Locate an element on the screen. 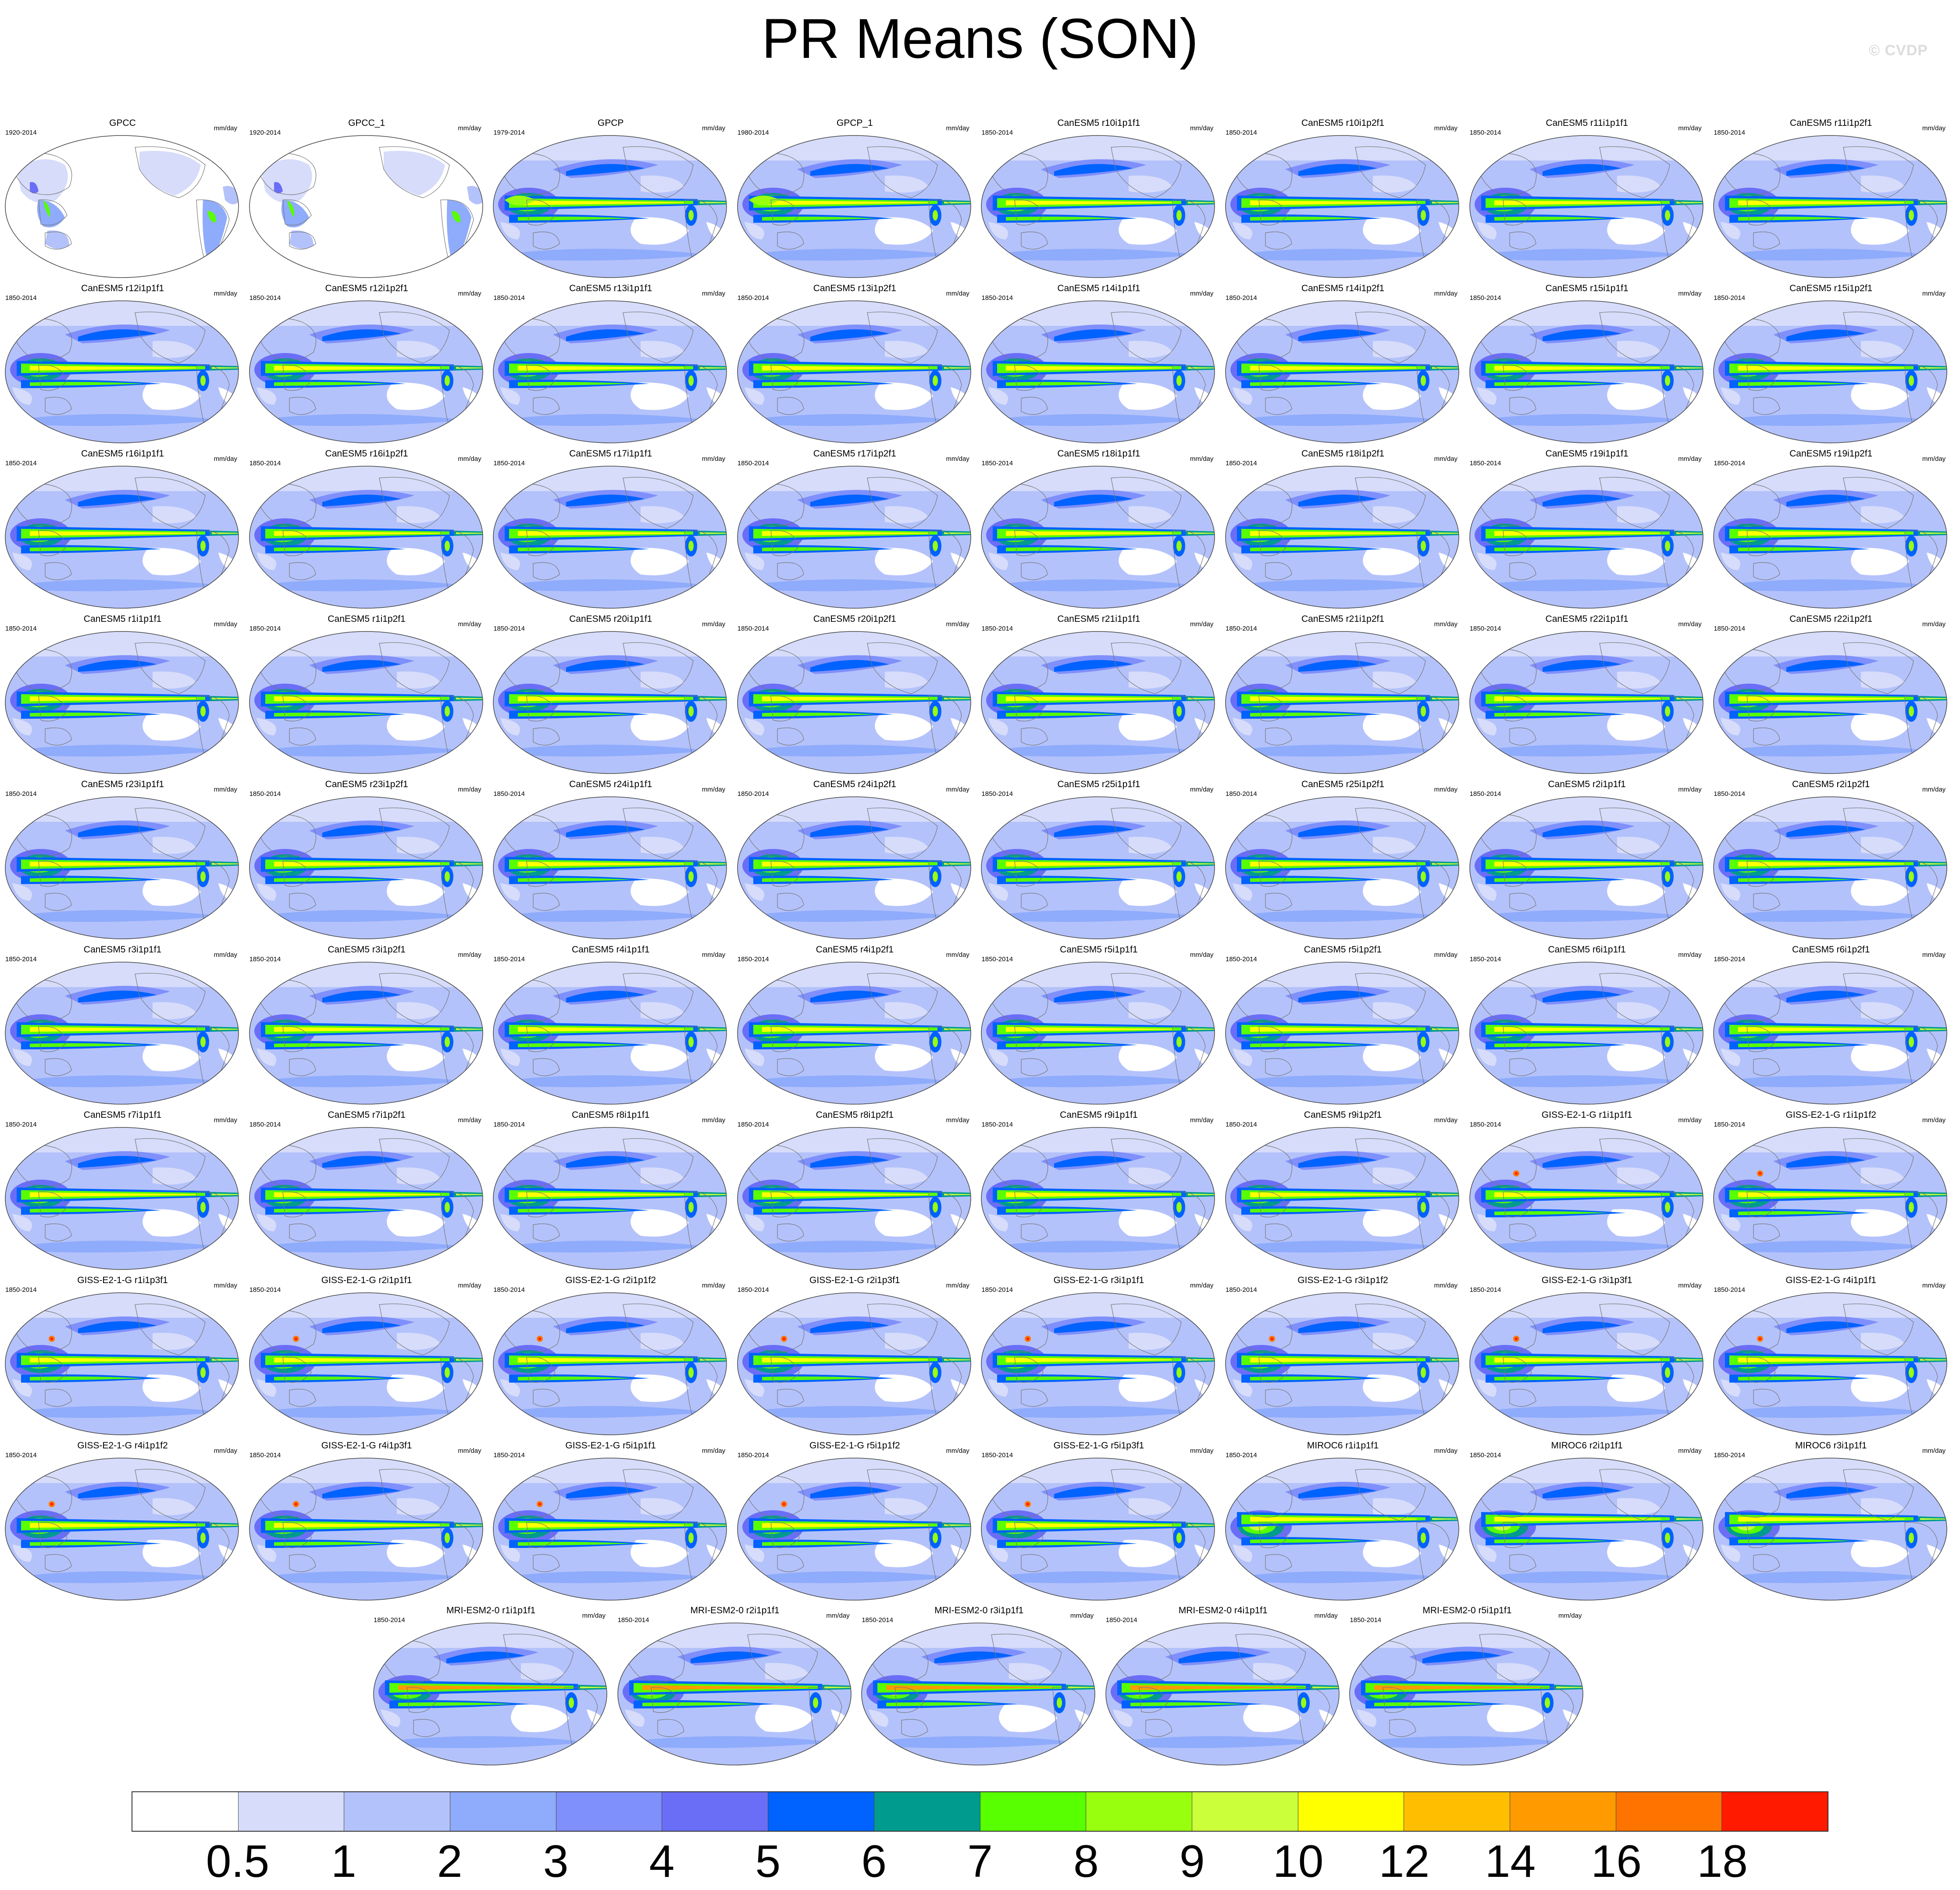 The width and height of the screenshot is (1960, 1890). map-panel: CanESM5 r5i1p1f1 1850-2014 mm/day is located at coordinates (1099, 1025).